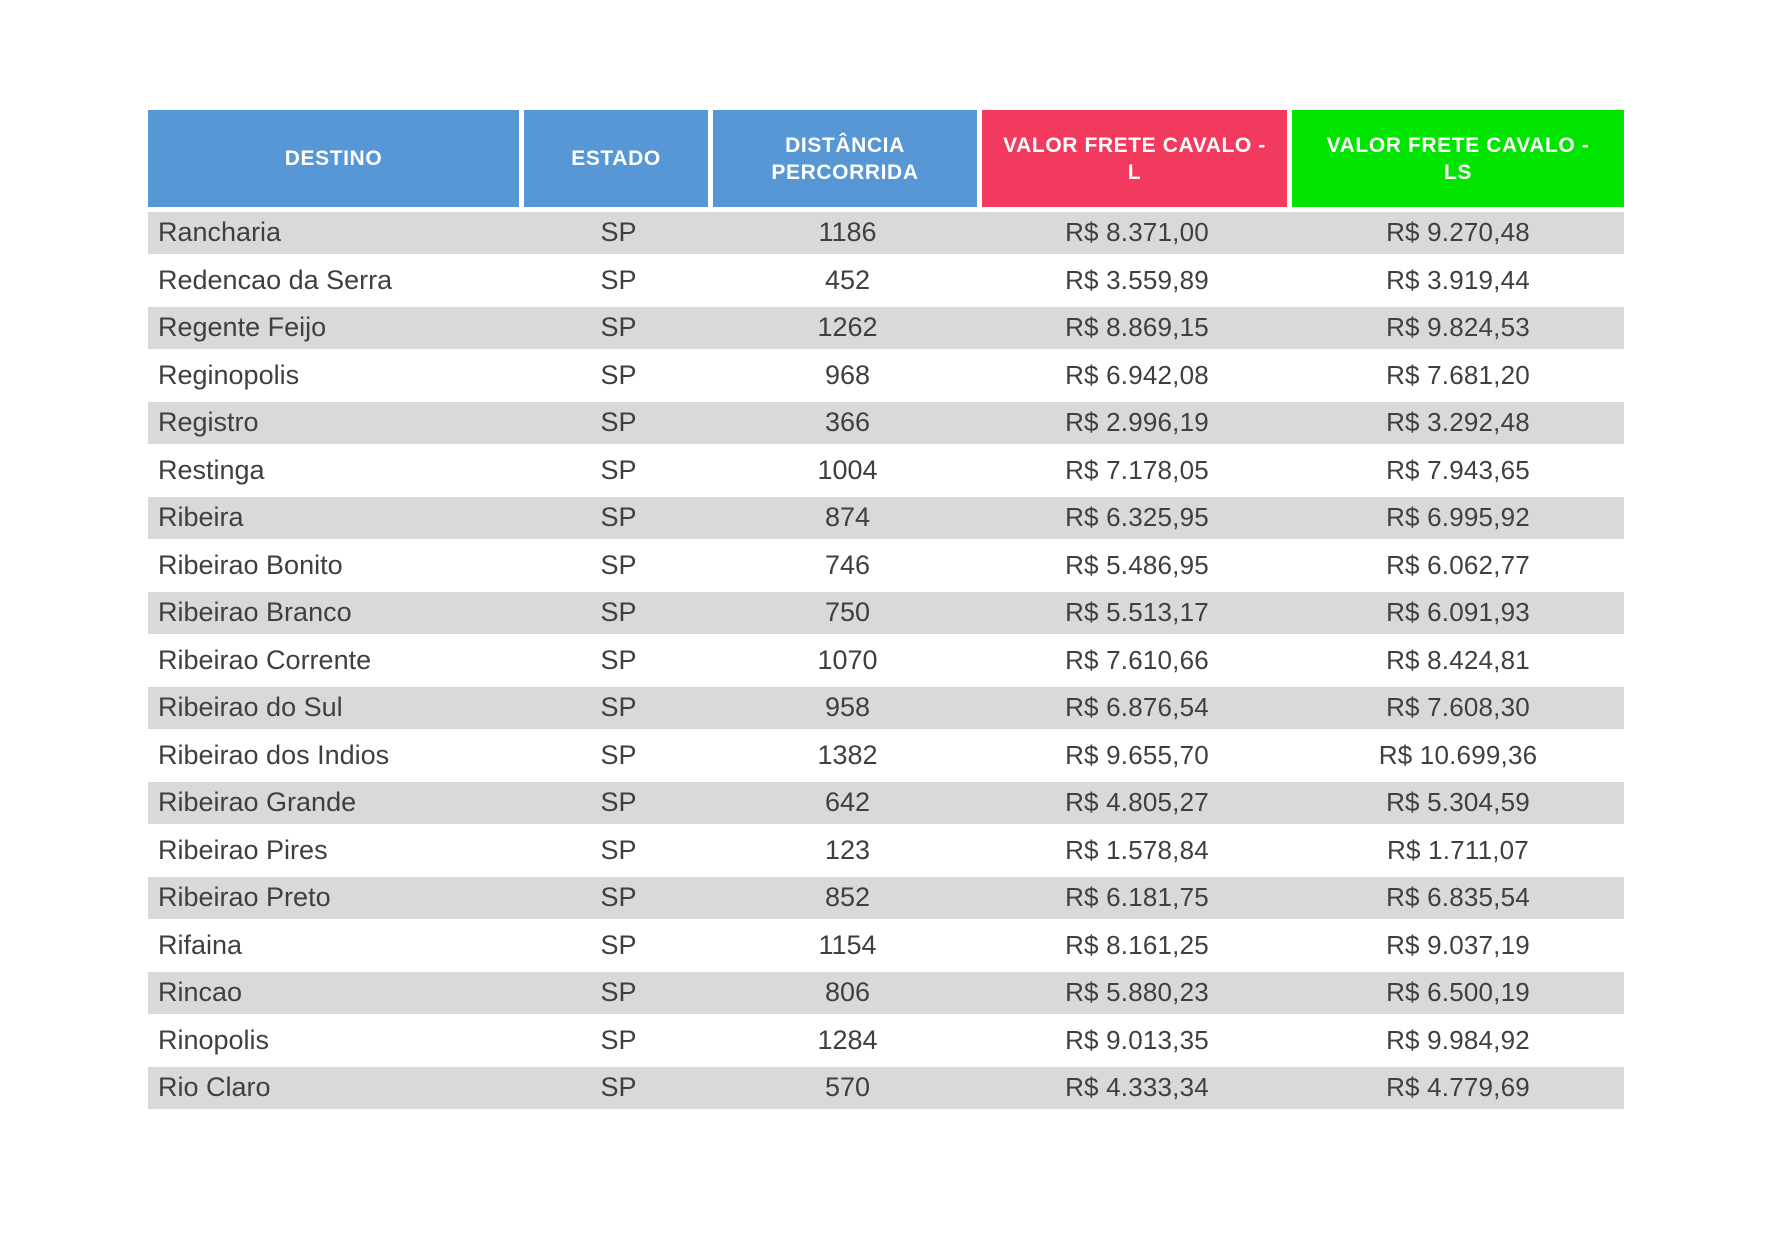 The height and width of the screenshot is (1255, 1776). Describe the element at coordinates (220, 232) in the screenshot. I see `destino-cell: Rancharia` at that location.